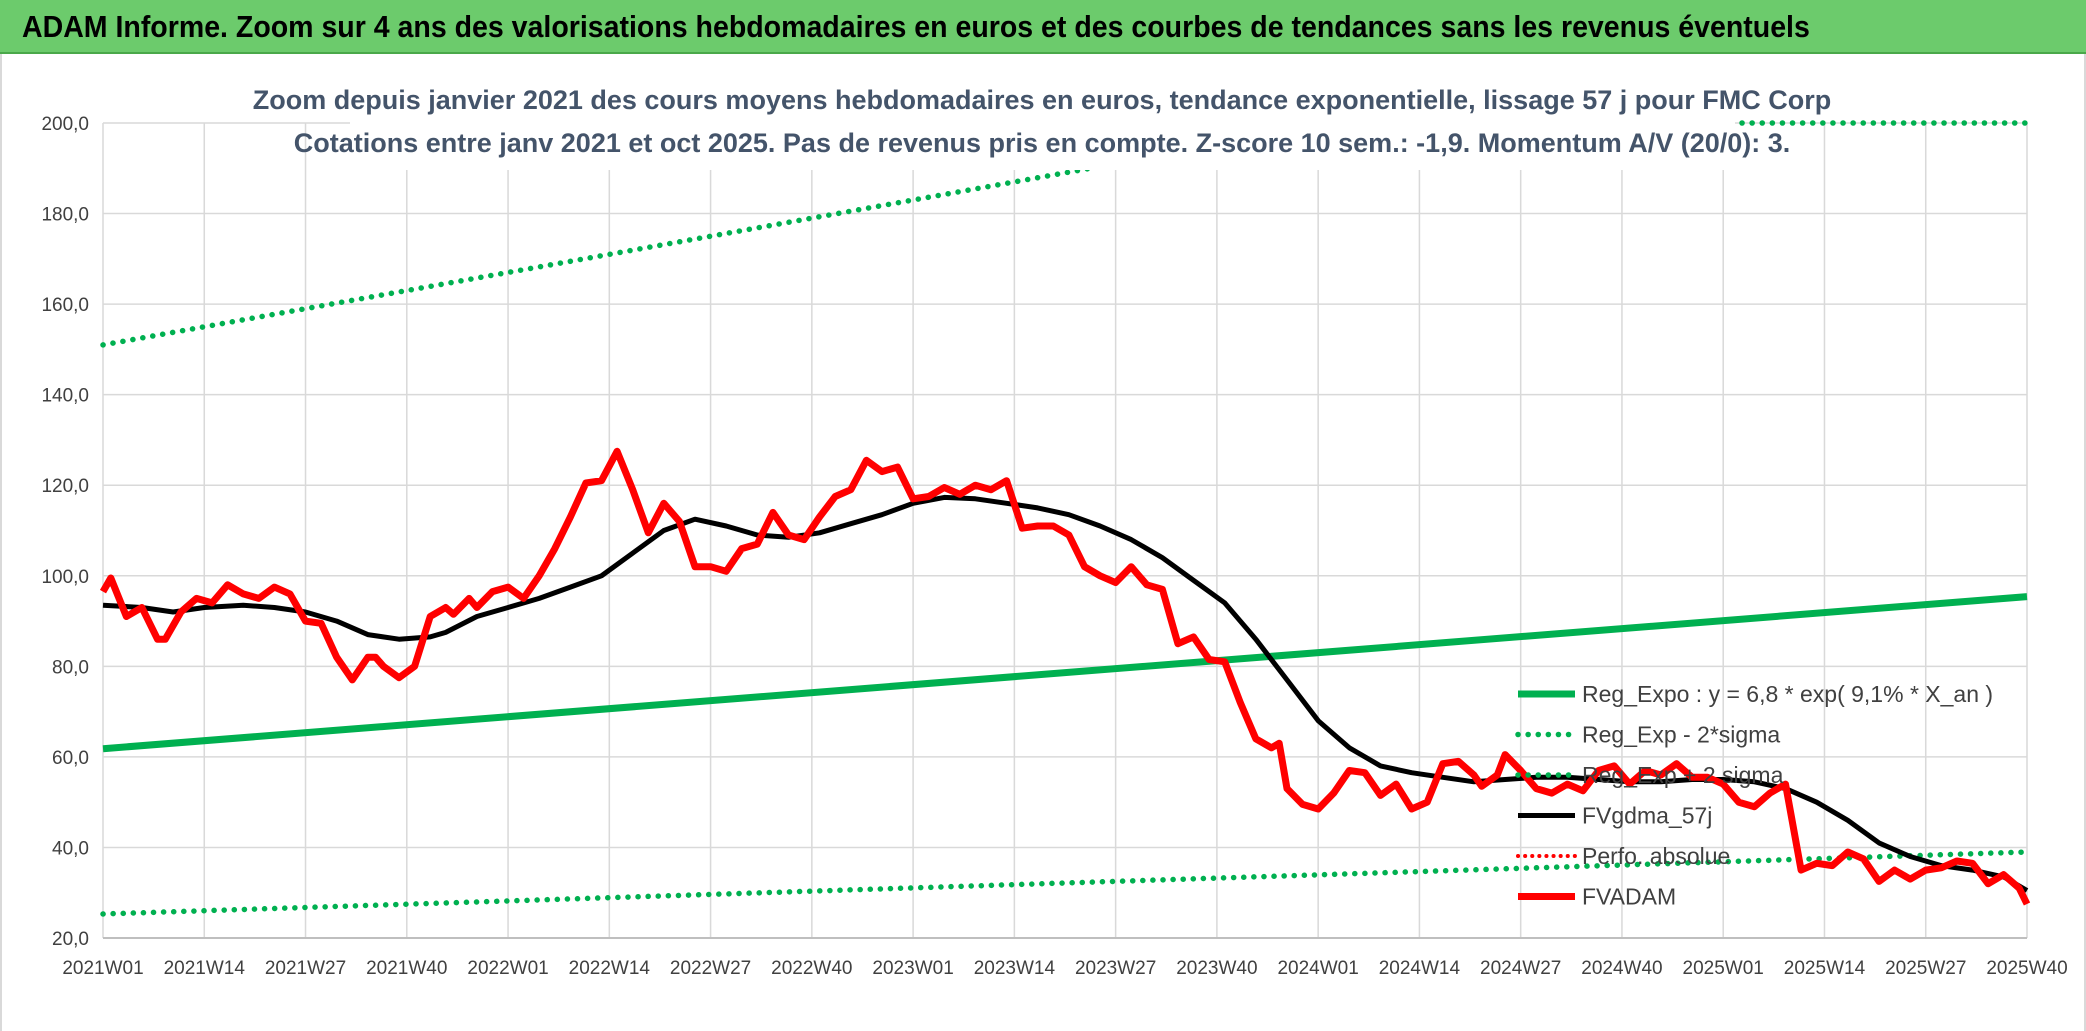  What do you see at coordinates (65, 215) in the screenshot?
I see `y-tick-label: 180,0` at bounding box center [65, 215].